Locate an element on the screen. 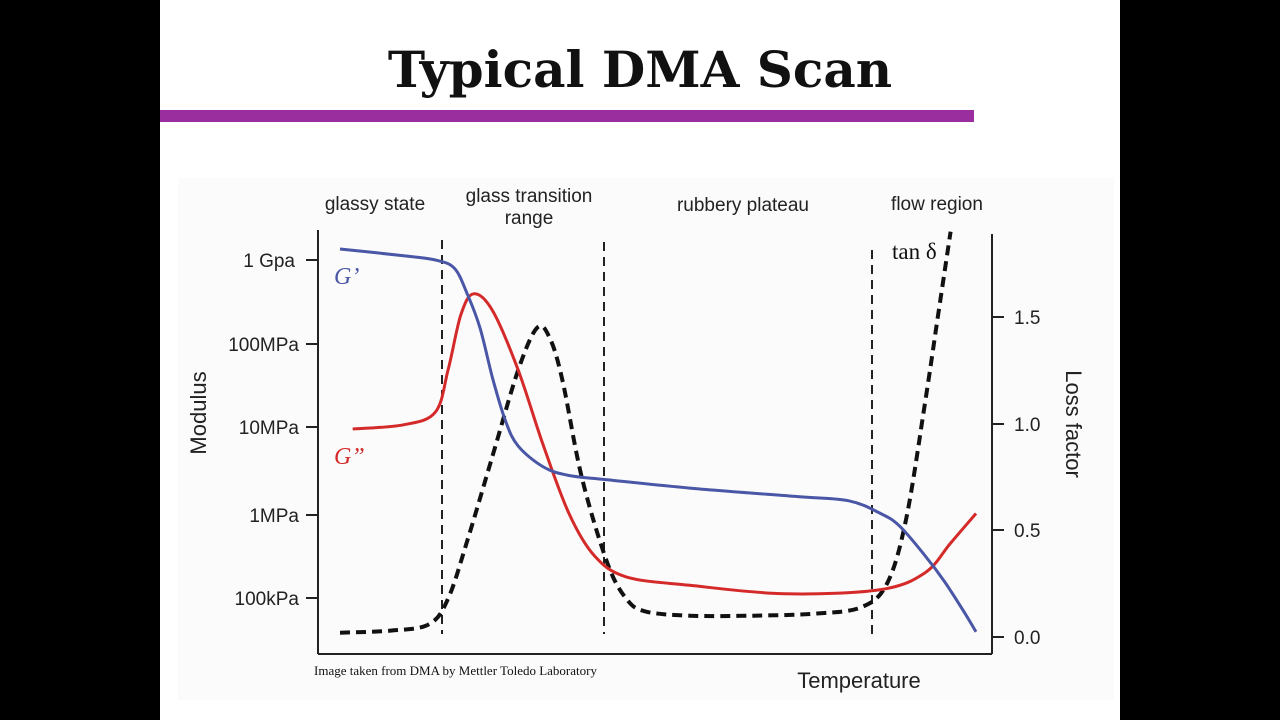  y-axis-label-modulus: Modulus is located at coordinates (198, 412).